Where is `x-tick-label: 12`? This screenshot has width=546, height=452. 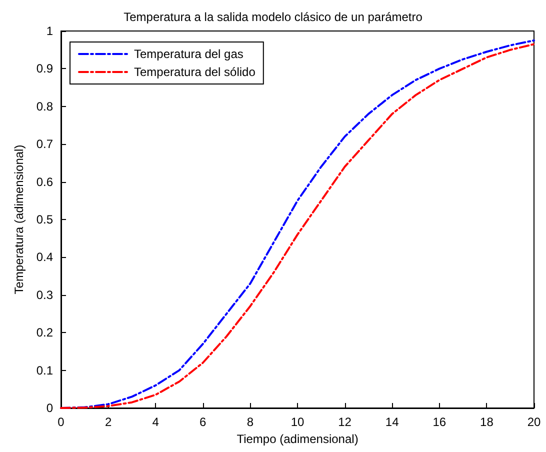 x-tick-label: 12 is located at coordinates (345, 422).